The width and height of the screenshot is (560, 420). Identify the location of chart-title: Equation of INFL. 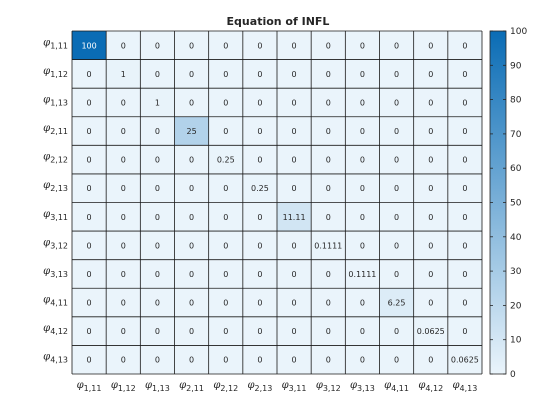
(278, 21).